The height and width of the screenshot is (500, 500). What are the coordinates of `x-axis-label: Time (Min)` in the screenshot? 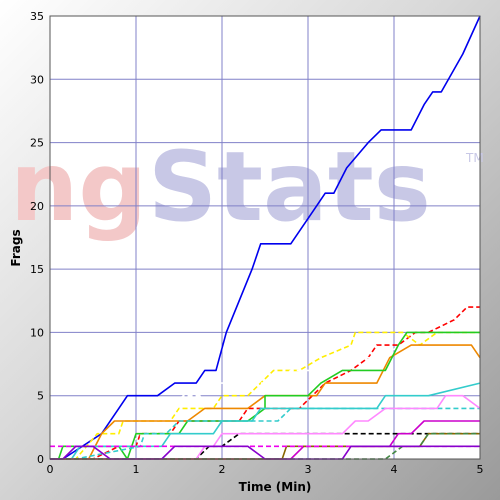 It's located at (275, 487).